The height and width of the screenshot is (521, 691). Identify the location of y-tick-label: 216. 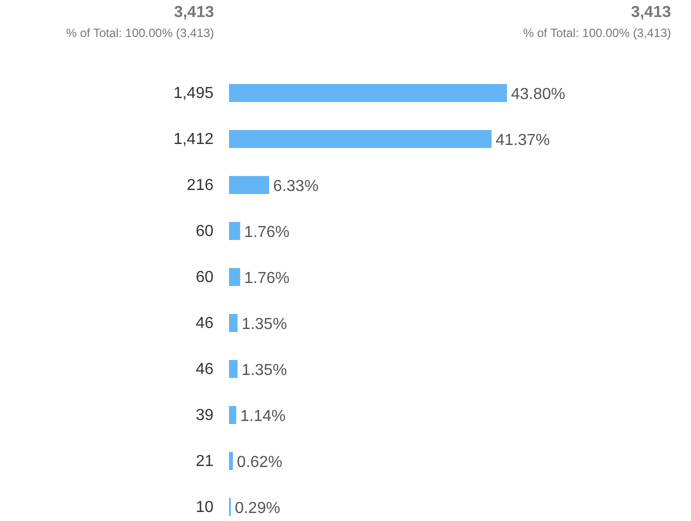
(200, 185).